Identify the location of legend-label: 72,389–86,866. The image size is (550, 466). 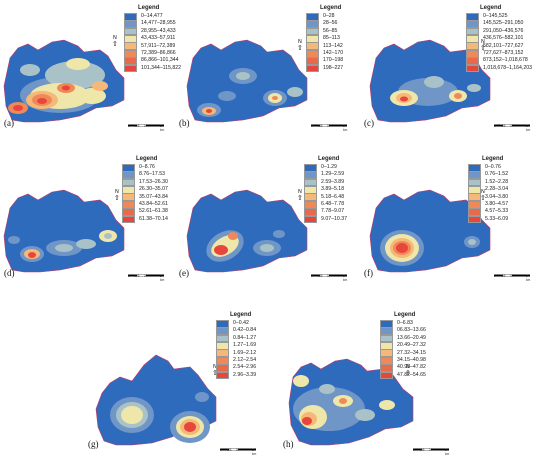
(158, 53).